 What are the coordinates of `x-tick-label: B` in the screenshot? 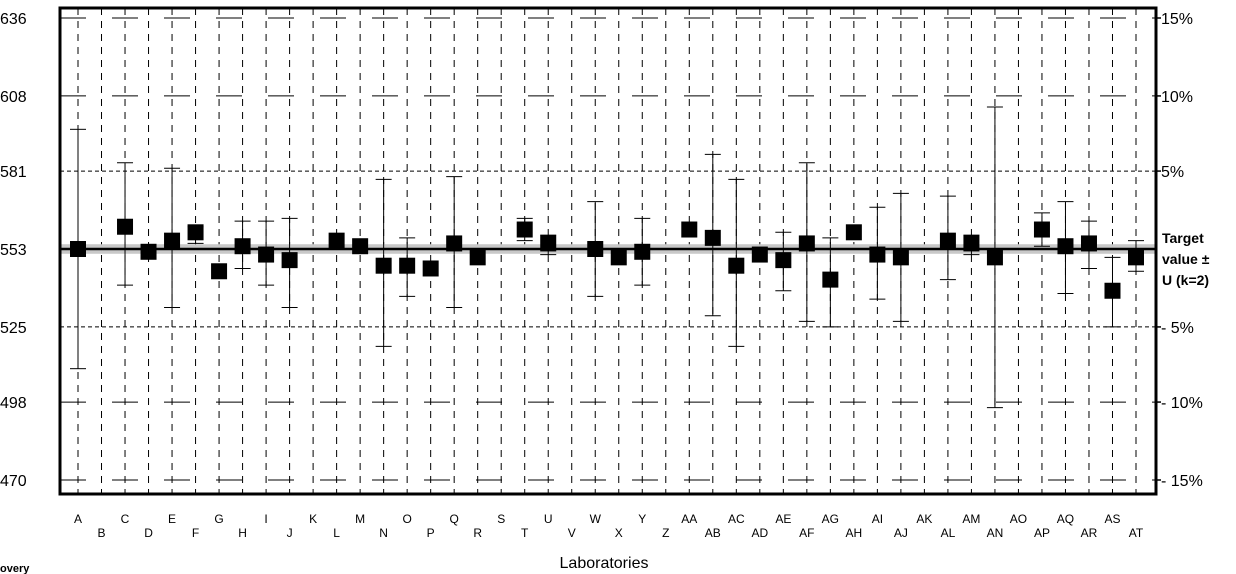 It's located at (102, 533).